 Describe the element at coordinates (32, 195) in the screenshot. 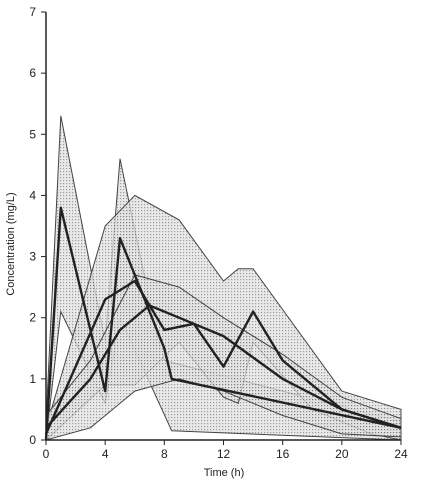

I see `y-tick-label: 4` at that location.